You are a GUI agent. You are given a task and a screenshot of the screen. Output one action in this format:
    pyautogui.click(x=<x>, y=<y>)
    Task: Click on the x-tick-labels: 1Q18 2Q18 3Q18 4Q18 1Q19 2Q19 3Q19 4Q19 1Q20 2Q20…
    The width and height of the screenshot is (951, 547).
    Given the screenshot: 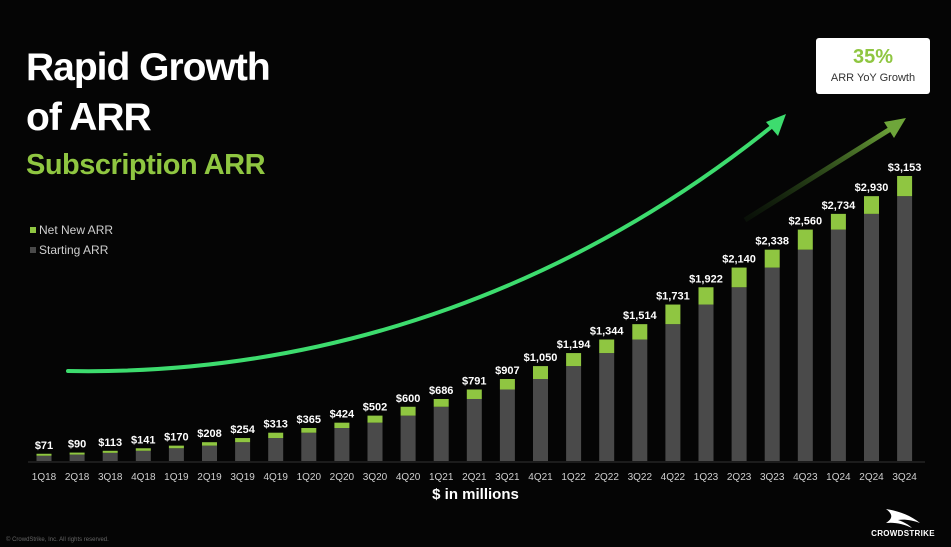 What is the action you would take?
    pyautogui.click(x=475, y=477)
    